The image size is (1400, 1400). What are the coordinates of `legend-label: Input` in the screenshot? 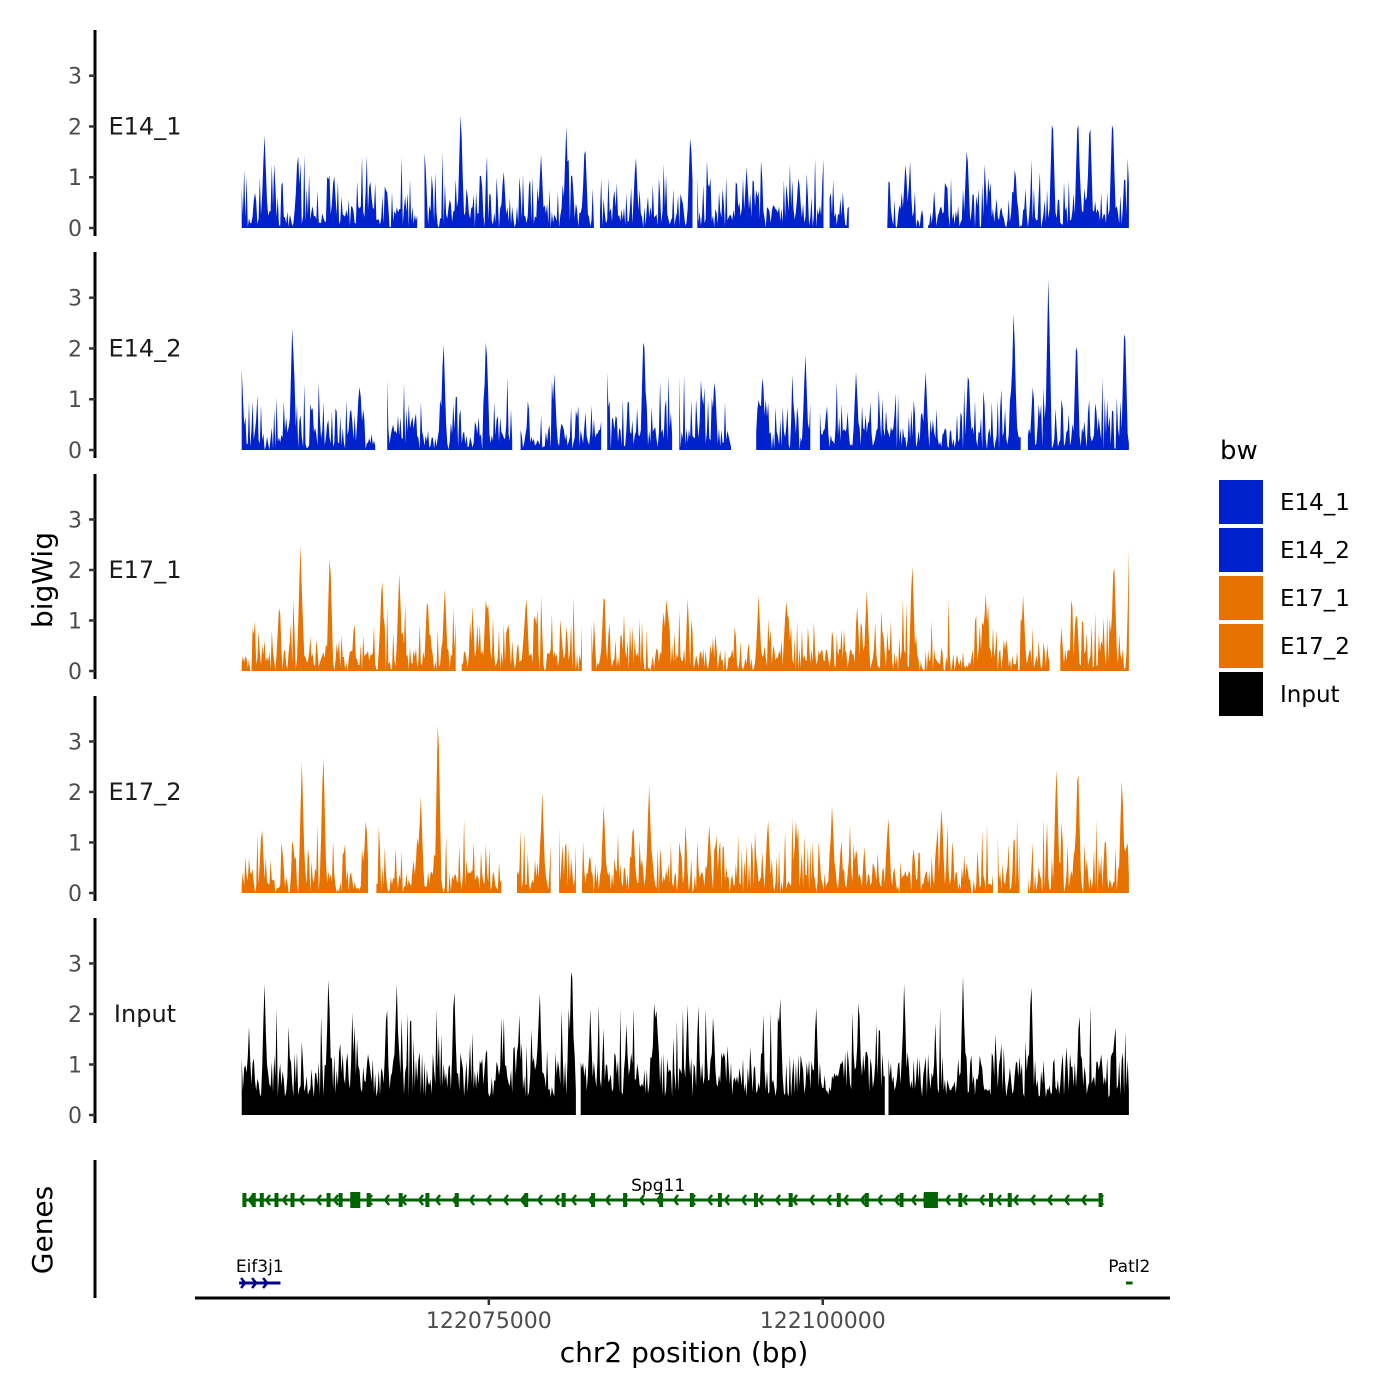 It's located at (1310, 695).